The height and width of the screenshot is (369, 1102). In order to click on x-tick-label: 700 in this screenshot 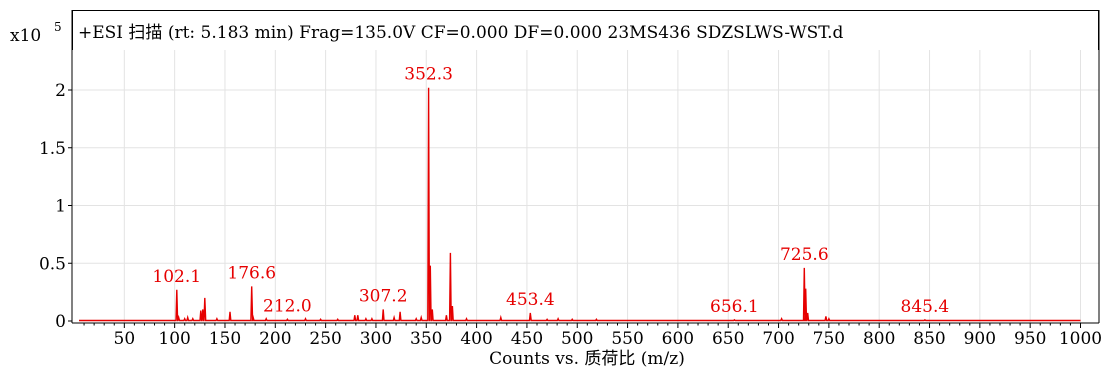, I will do `click(778, 339)`.